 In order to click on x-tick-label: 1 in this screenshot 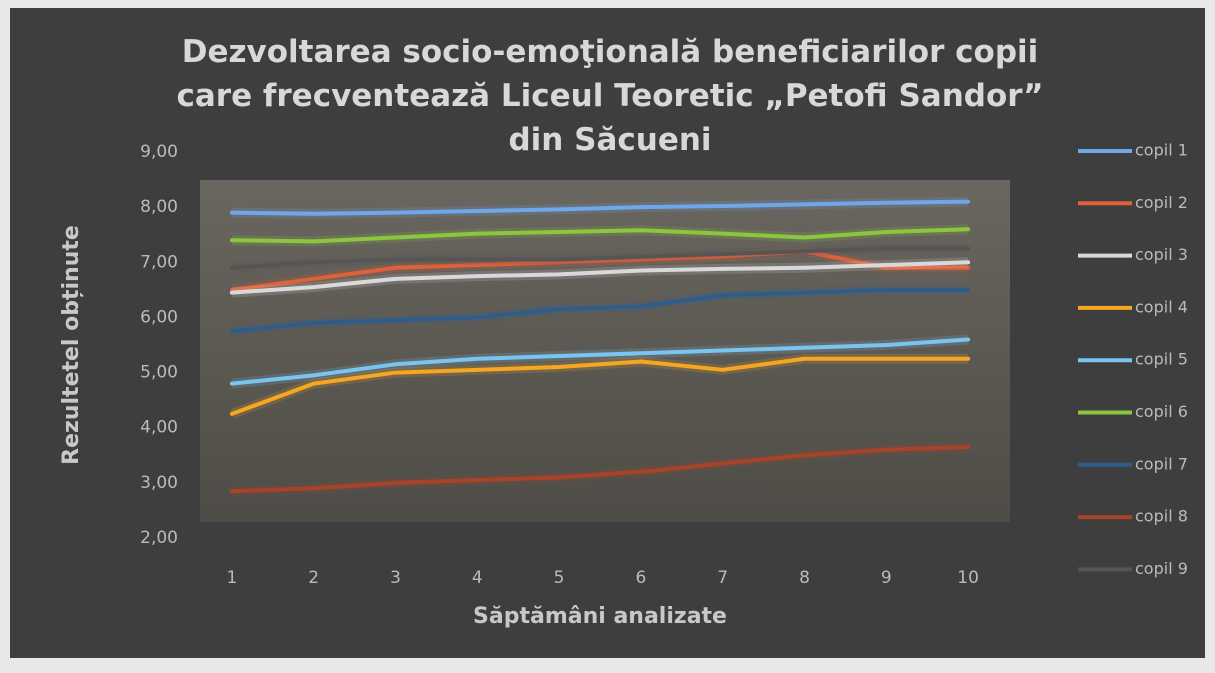, I will do `click(231, 578)`.